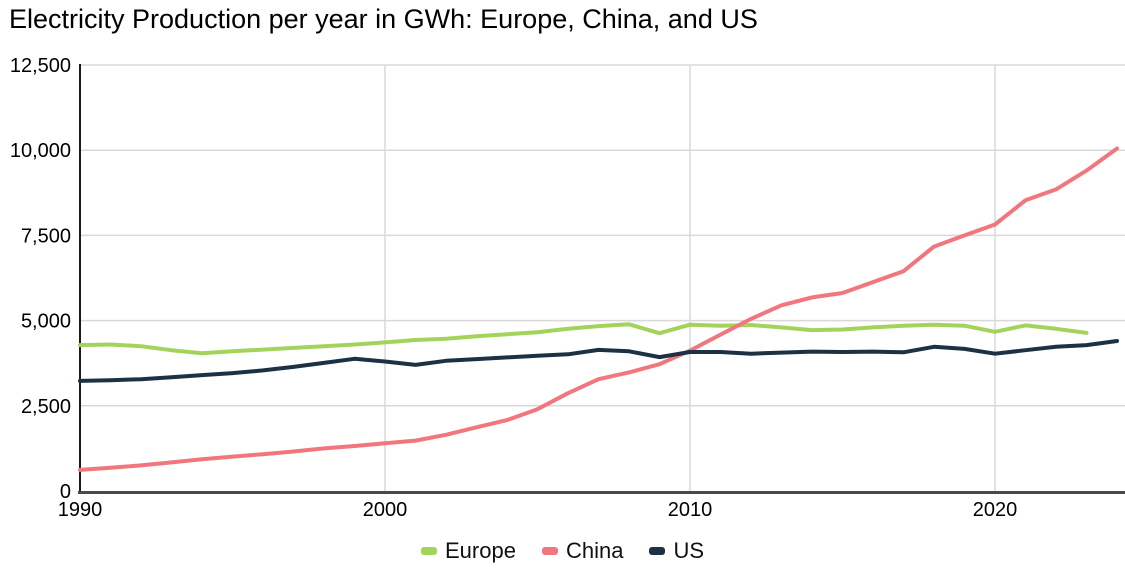 This screenshot has height=577, width=1125. What do you see at coordinates (40, 151) in the screenshot?
I see `svg-text: 10,000` at bounding box center [40, 151].